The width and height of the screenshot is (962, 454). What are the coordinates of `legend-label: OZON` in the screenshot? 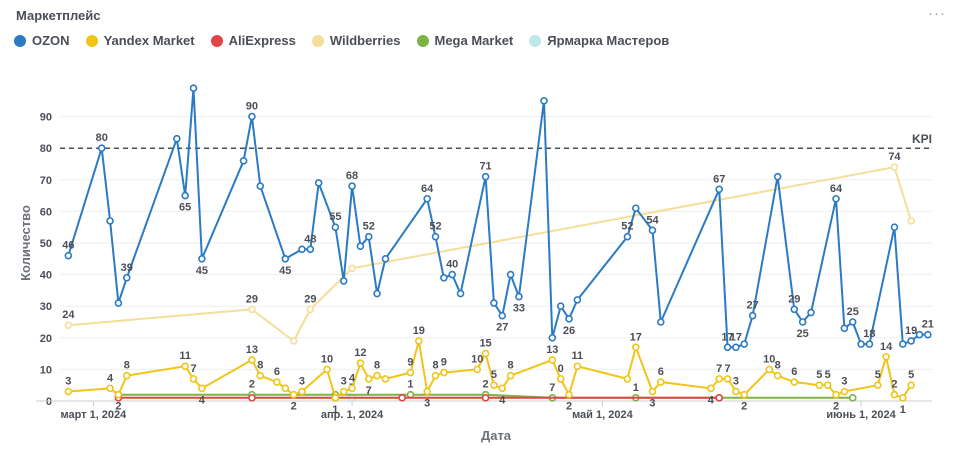 It's located at (51, 40).